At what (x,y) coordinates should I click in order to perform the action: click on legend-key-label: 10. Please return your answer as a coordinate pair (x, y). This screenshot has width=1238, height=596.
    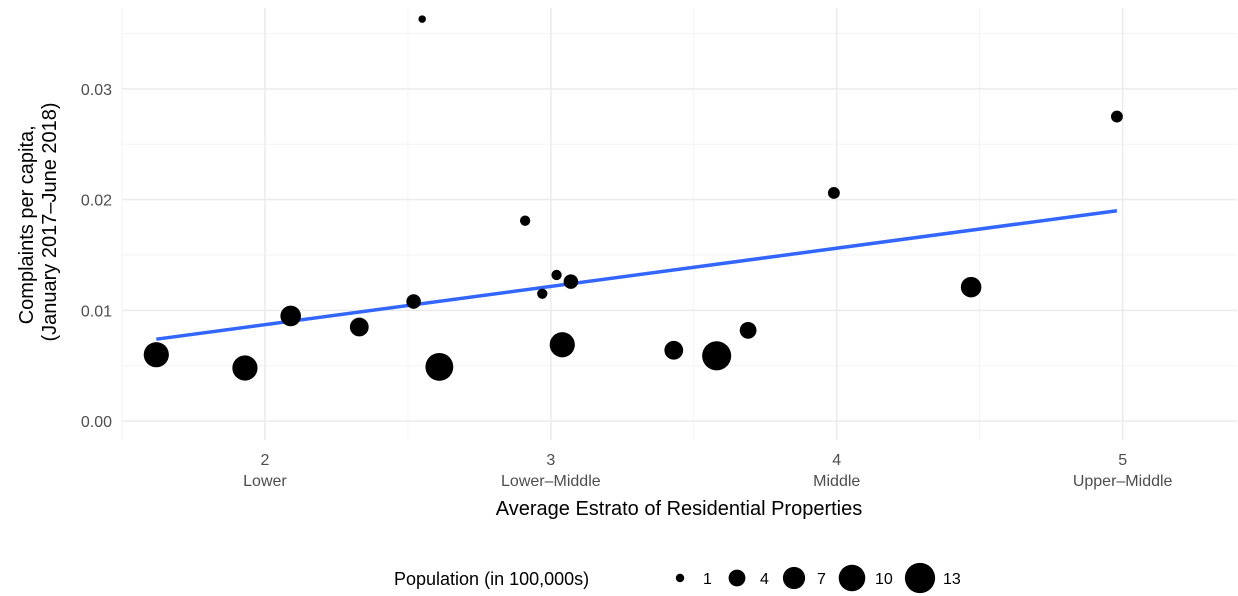
    Looking at the image, I should click on (884, 579).